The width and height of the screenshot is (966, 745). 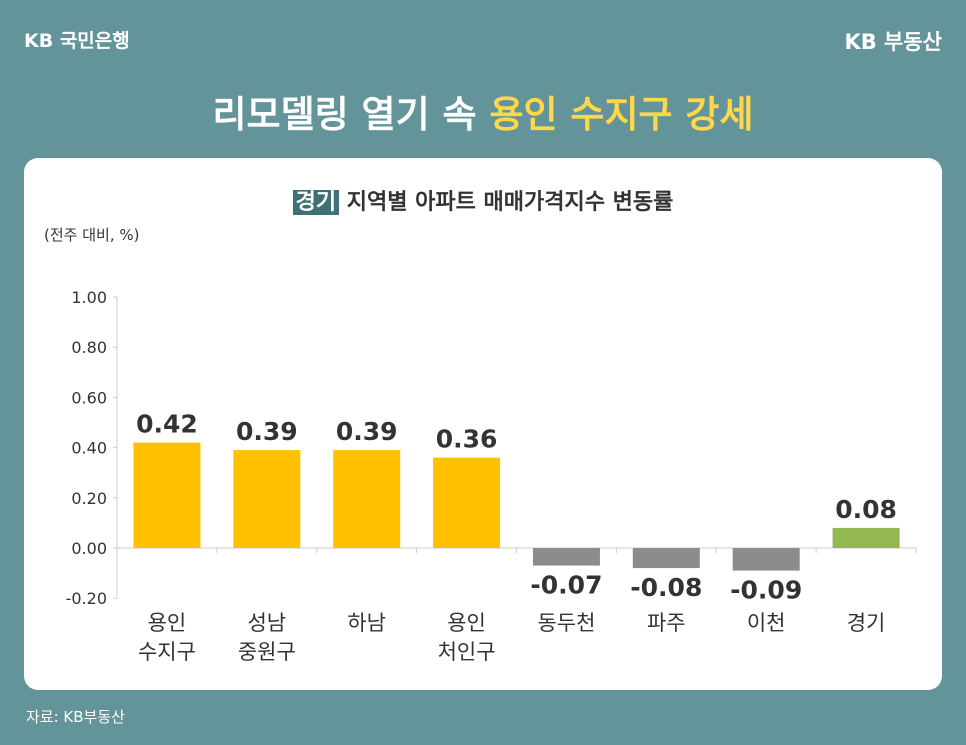 I want to click on chart-title-text: 지역별 아파트 매매가격지수 변동률, so click(x=510, y=202).